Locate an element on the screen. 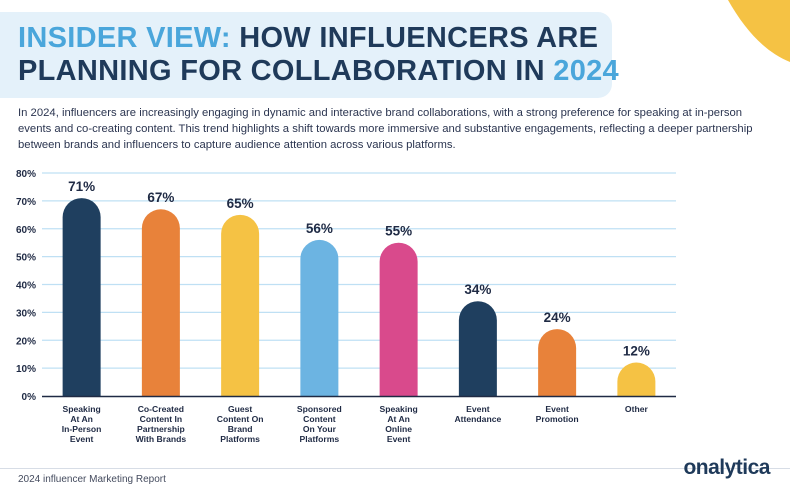 This screenshot has width=790, height=493. x-tick-label: Sponsored Content On Your Platforms is located at coordinates (319, 424).